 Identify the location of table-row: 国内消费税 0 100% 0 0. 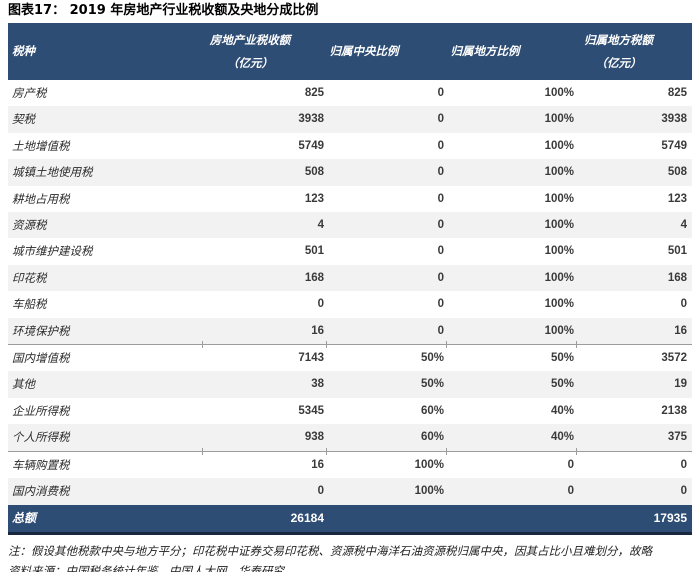
(350, 491).